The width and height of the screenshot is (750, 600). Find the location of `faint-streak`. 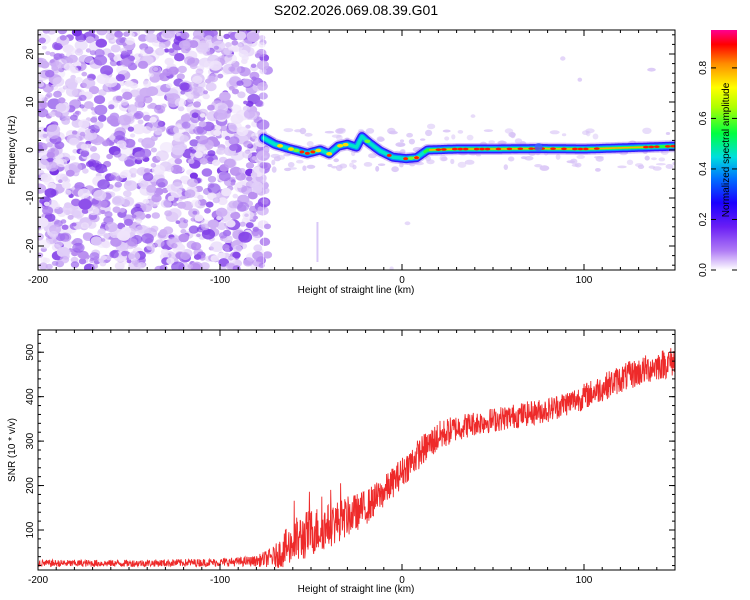

faint-streak is located at coordinates (317, 242).